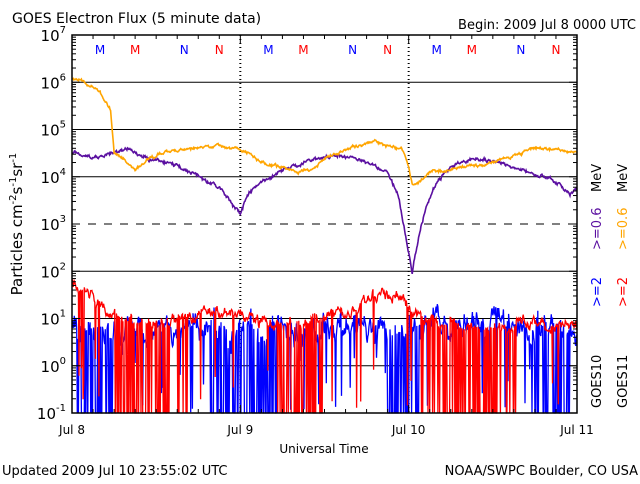 The width and height of the screenshot is (640, 484). Describe the element at coordinates (63, 266) in the screenshot. I see `y-tick-exponent: 2` at that location.